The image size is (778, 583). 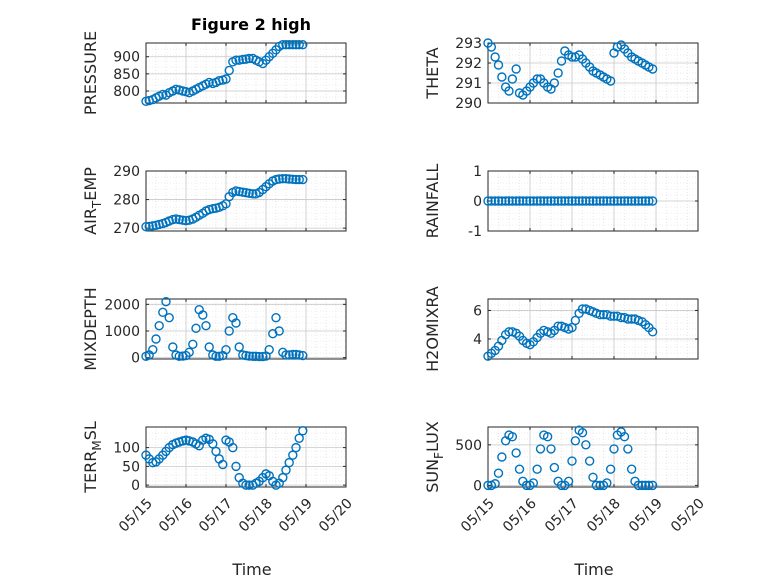 What do you see at coordinates (136, 516) in the screenshot?
I see `x-tick-label: 05/15` at bounding box center [136, 516].